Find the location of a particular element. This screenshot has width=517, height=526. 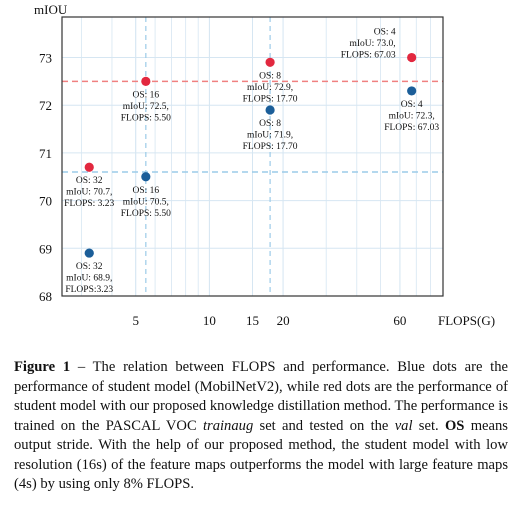

data-label: OS: 8 mIoU: 72.9, FLOPS: 17.70 is located at coordinates (270, 87).